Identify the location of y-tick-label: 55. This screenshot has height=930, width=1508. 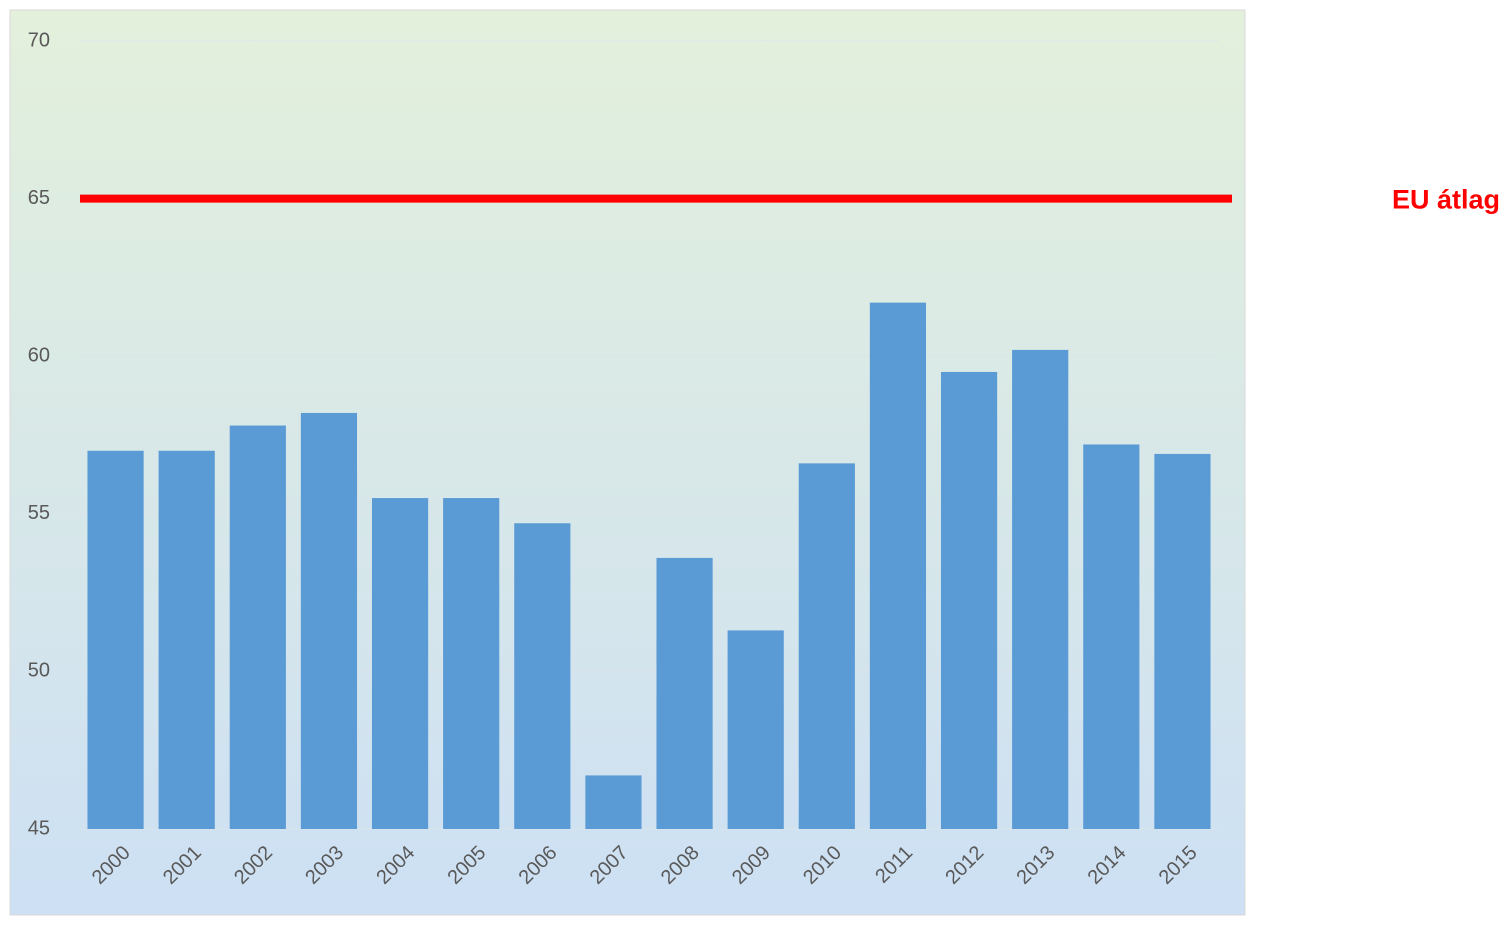
(39, 513).